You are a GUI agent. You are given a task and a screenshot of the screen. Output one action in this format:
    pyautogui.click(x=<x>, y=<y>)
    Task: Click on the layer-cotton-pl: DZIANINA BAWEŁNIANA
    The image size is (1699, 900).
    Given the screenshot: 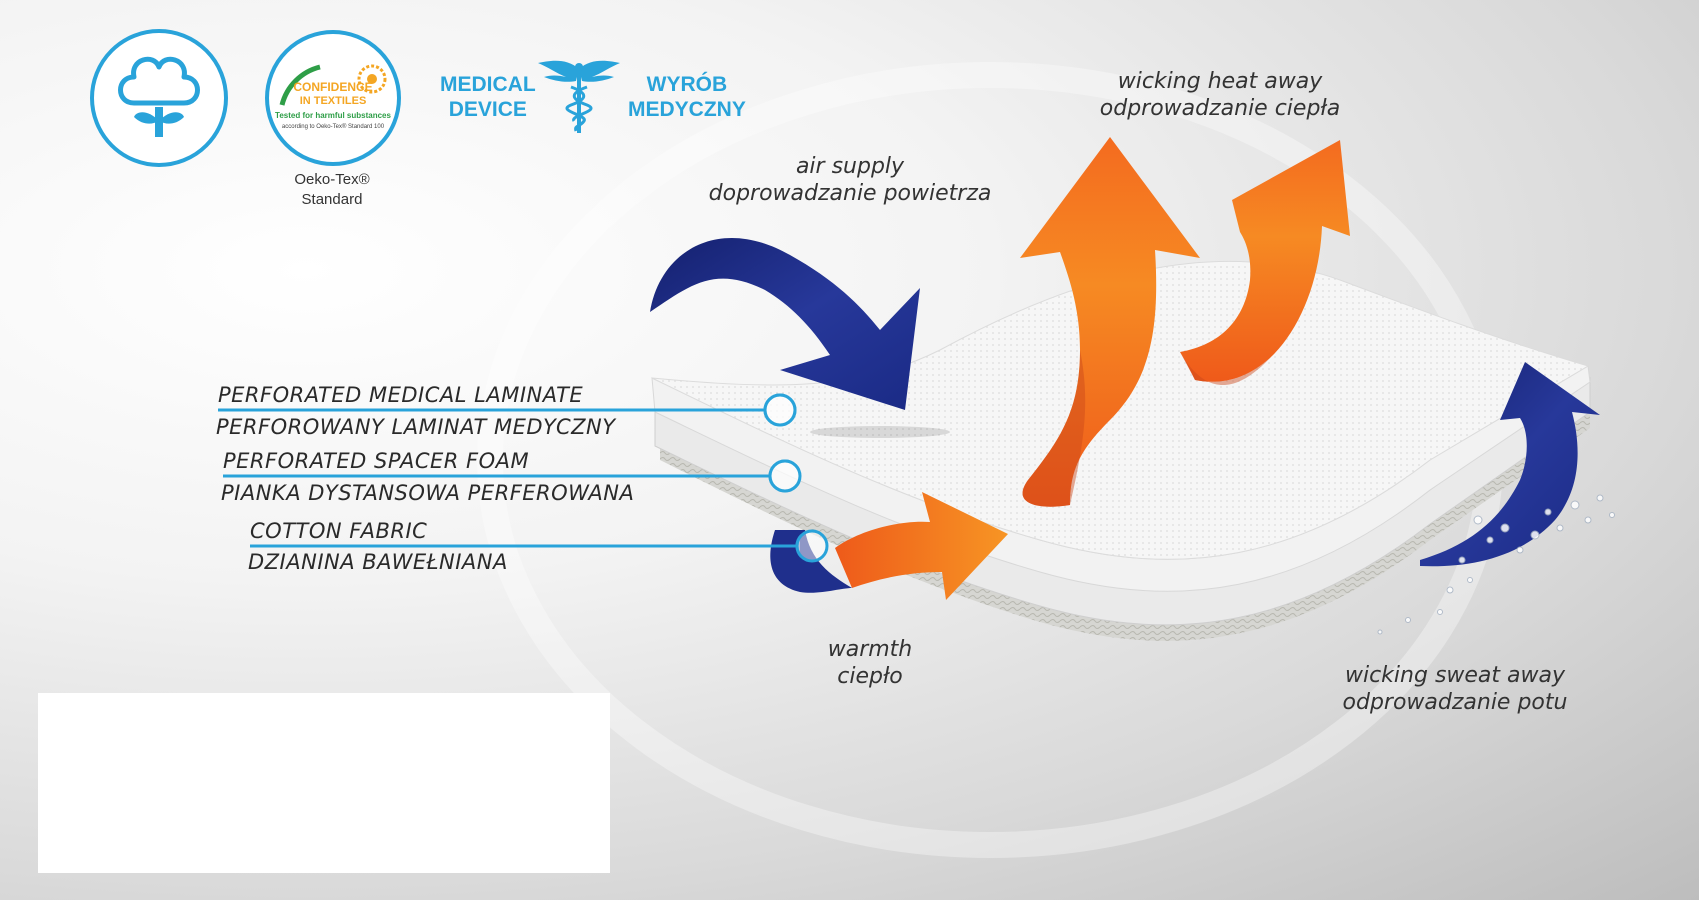 What is the action you would take?
    pyautogui.click(x=378, y=562)
    